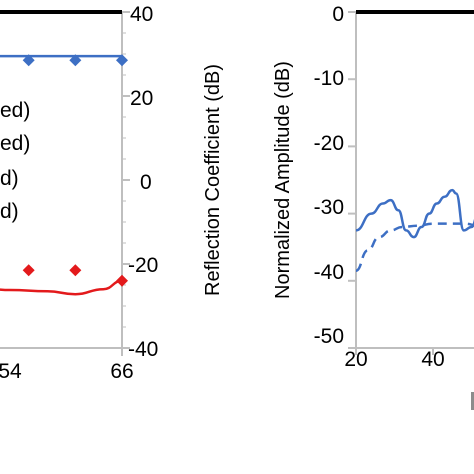 The image size is (474, 474). Describe the element at coordinates (141, 14) in the screenshot. I see `y2-tick-label: 40` at that location.